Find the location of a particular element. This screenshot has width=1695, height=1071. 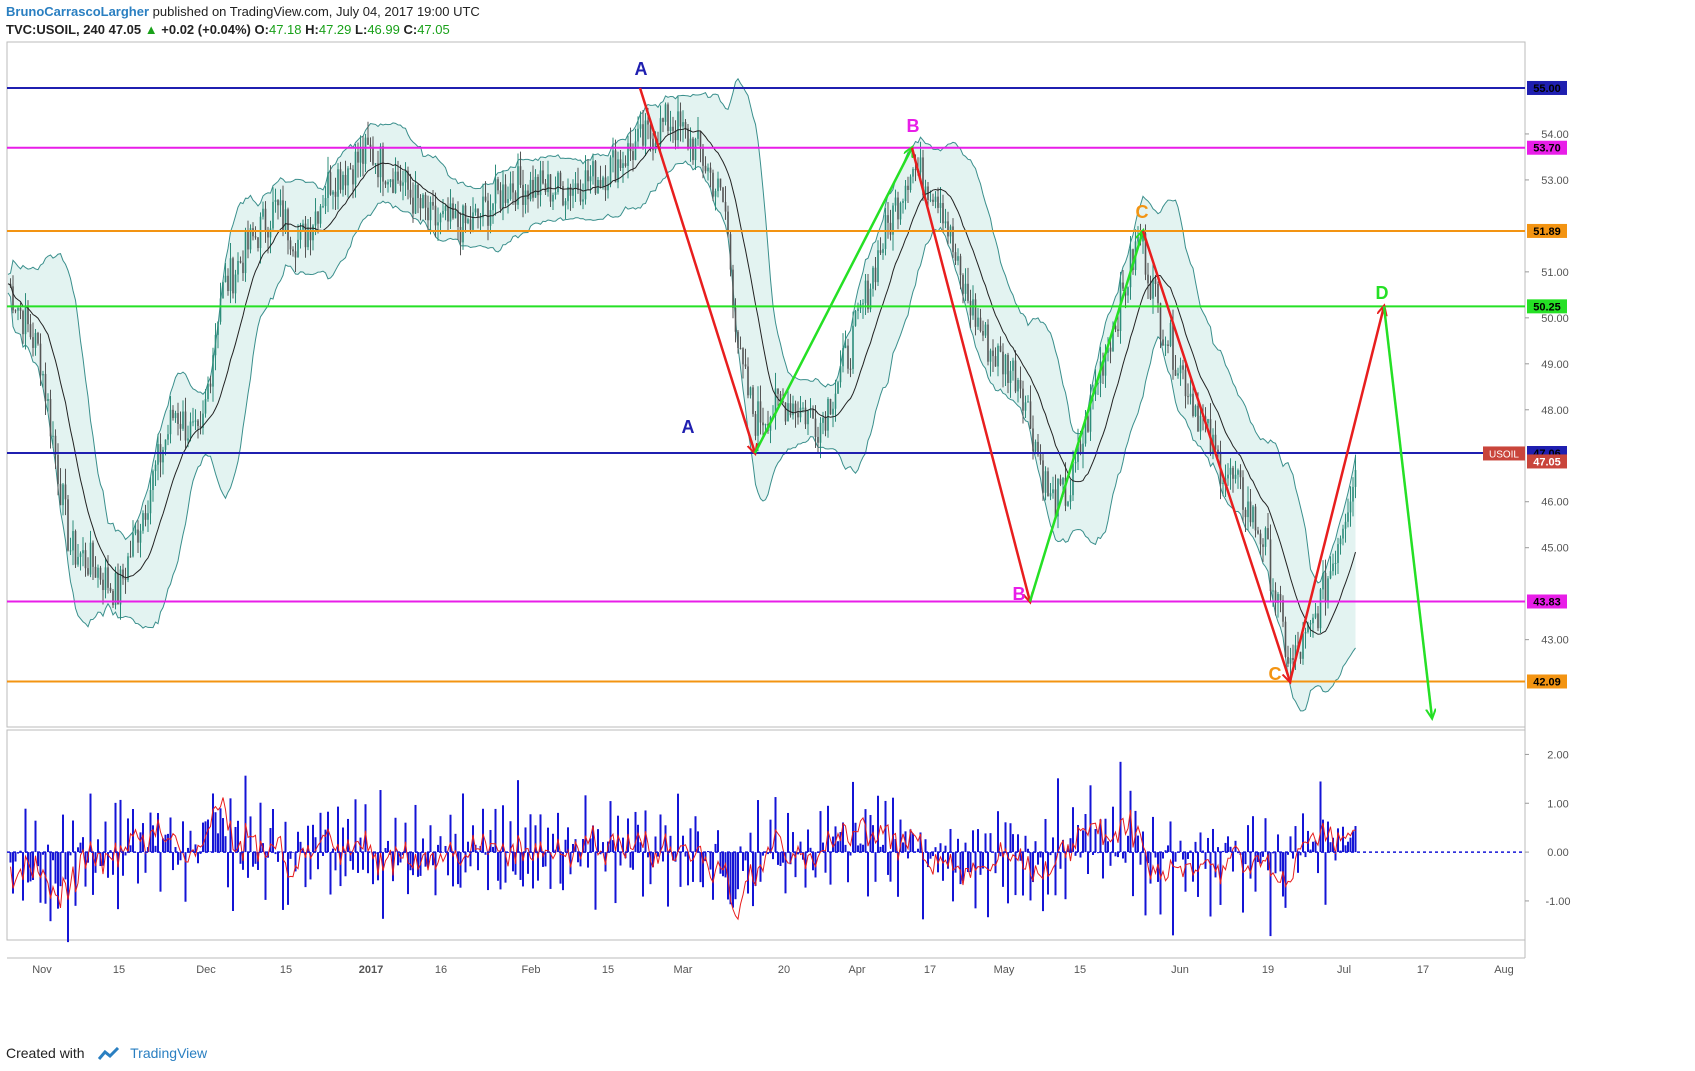

close-value: 47.05 is located at coordinates (433, 29).